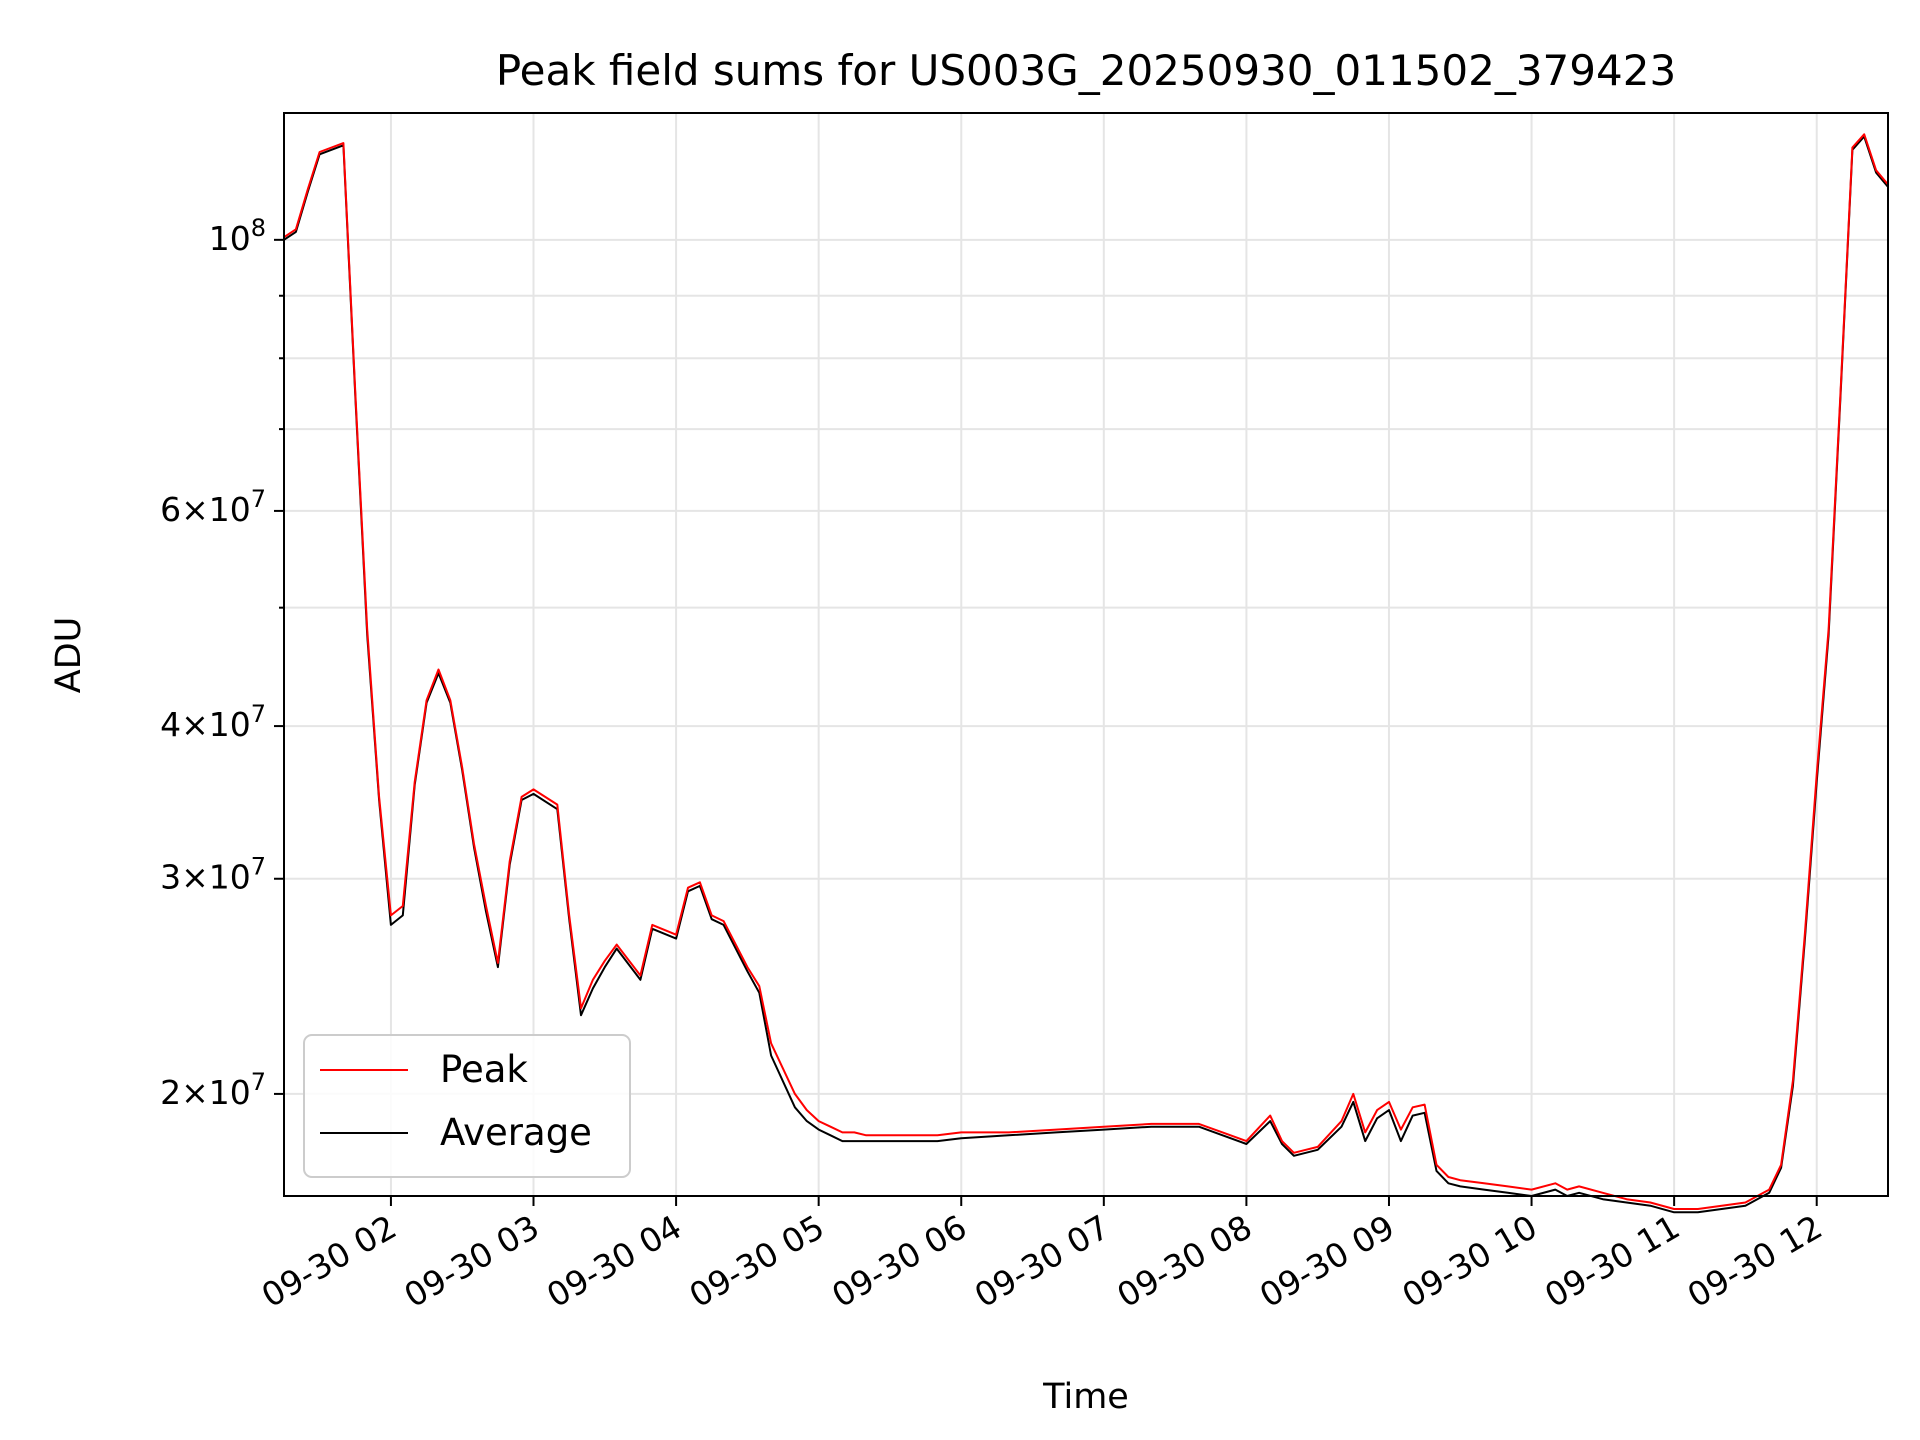 Image resolution: width=1920 pixels, height=1440 pixels. Describe the element at coordinates (258, 228) in the screenshot. I see `y-tick-exponent: 8` at that location.